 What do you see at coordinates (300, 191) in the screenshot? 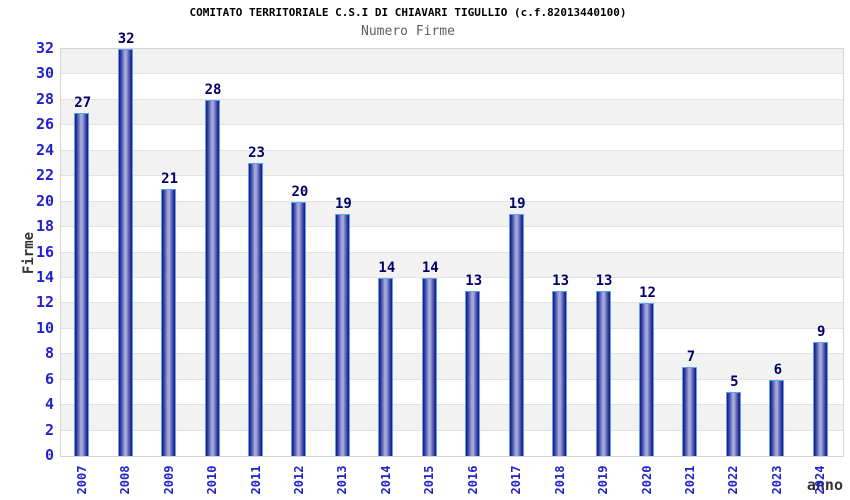
I see `bar-value-label: 20` at bounding box center [300, 191].